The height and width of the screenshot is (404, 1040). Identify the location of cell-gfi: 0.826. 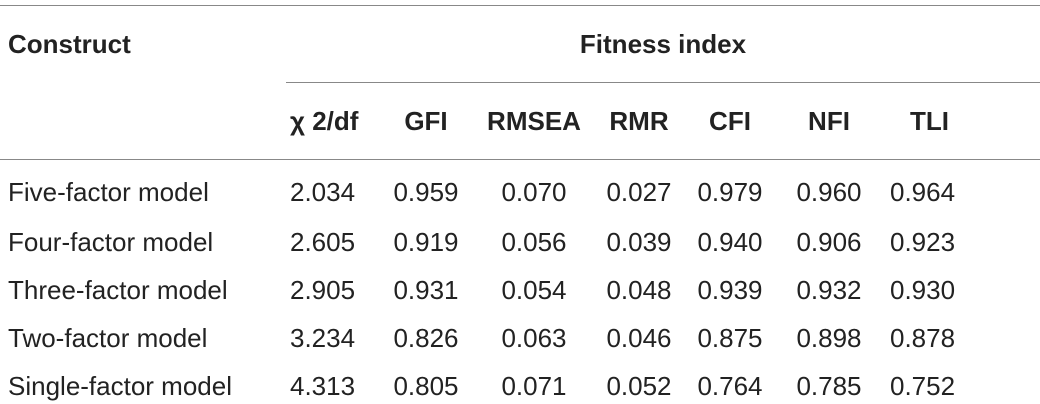
(426, 337).